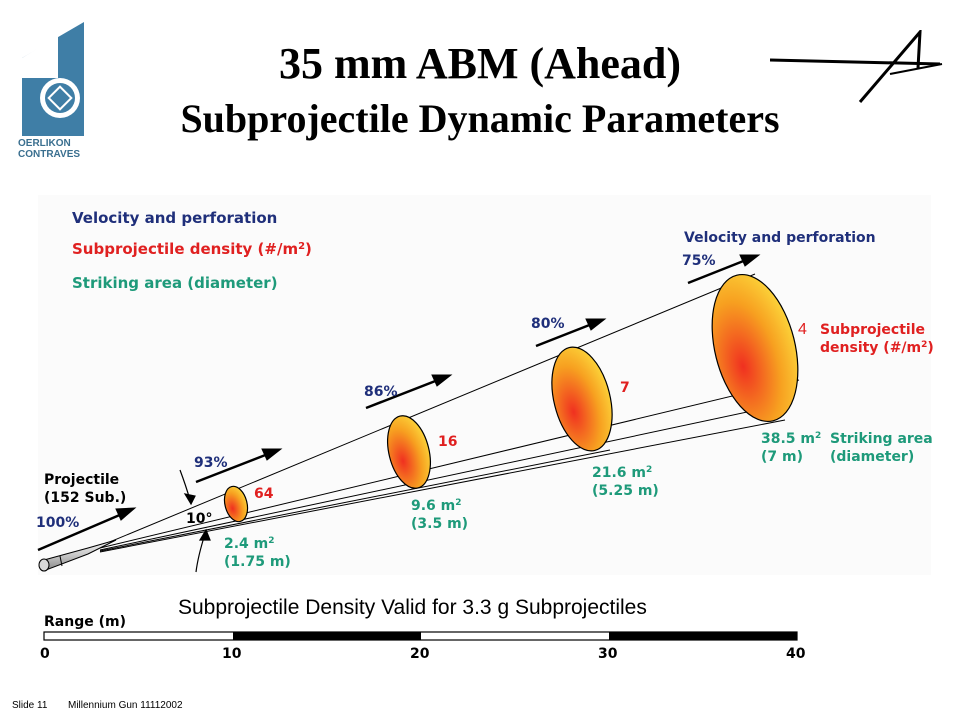 Image resolution: width=960 pixels, height=720 pixels. What do you see at coordinates (45, 654) in the screenshot?
I see `range-tick-0: 0` at bounding box center [45, 654].